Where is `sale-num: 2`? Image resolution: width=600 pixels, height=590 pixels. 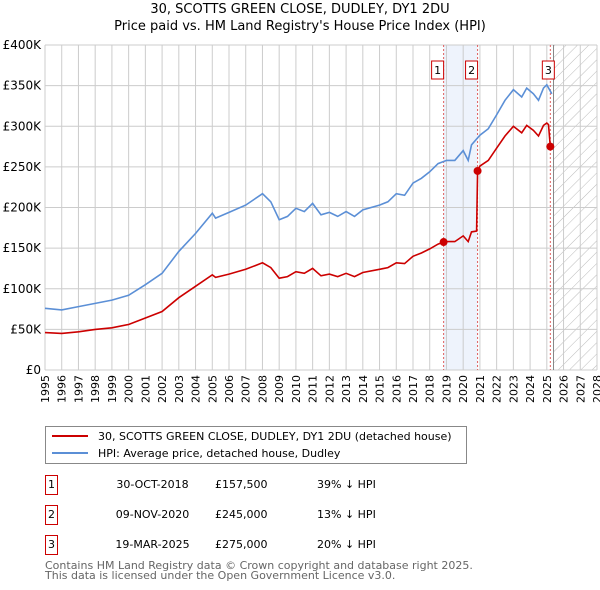
sale-num: 2 is located at coordinates (51, 515).